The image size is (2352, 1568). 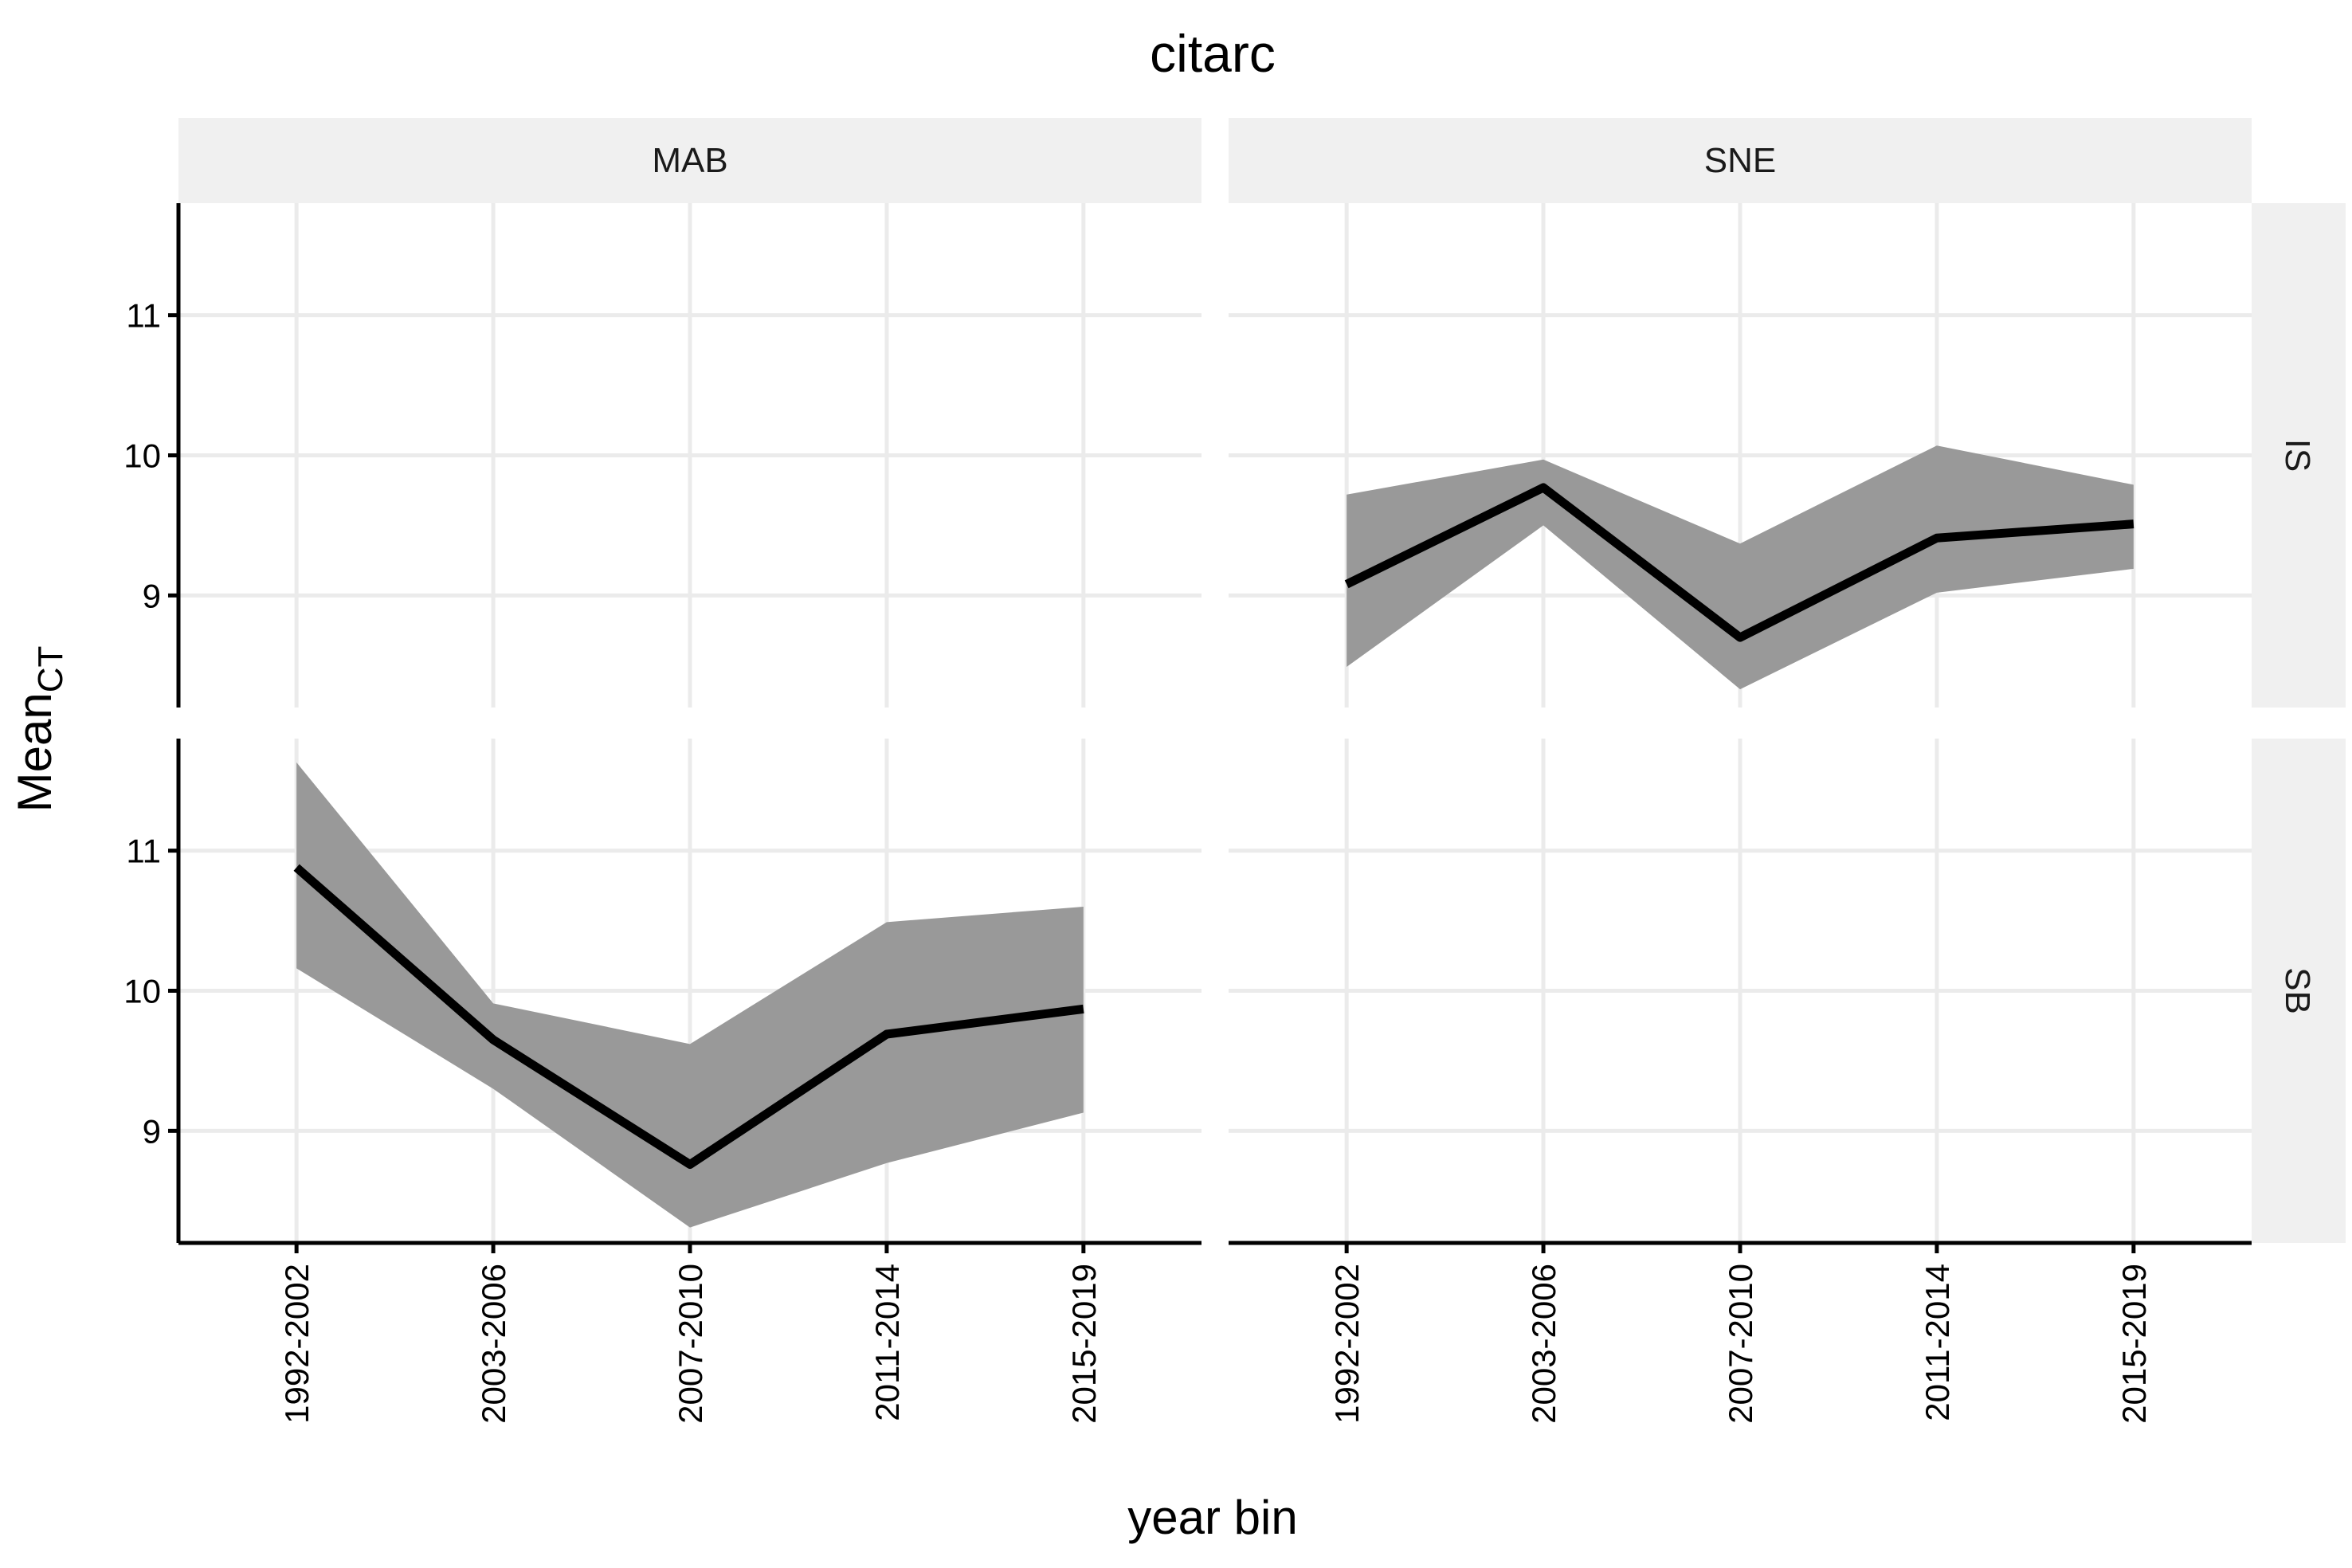 I want to click on y-axis-title-main: Mean, so click(x=34, y=752).